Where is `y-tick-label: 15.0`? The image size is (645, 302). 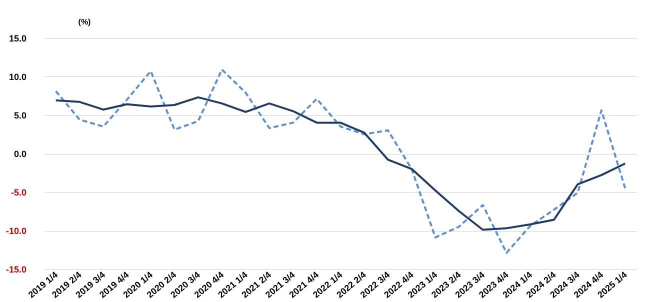 y-tick-label: 15.0 is located at coordinates (17, 39).